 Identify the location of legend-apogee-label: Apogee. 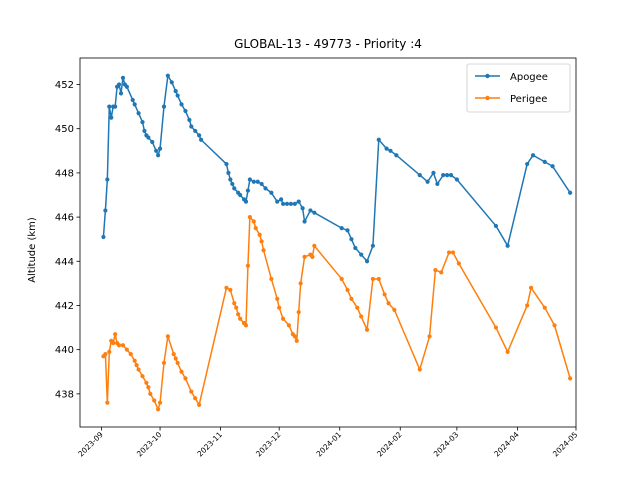
(529, 77).